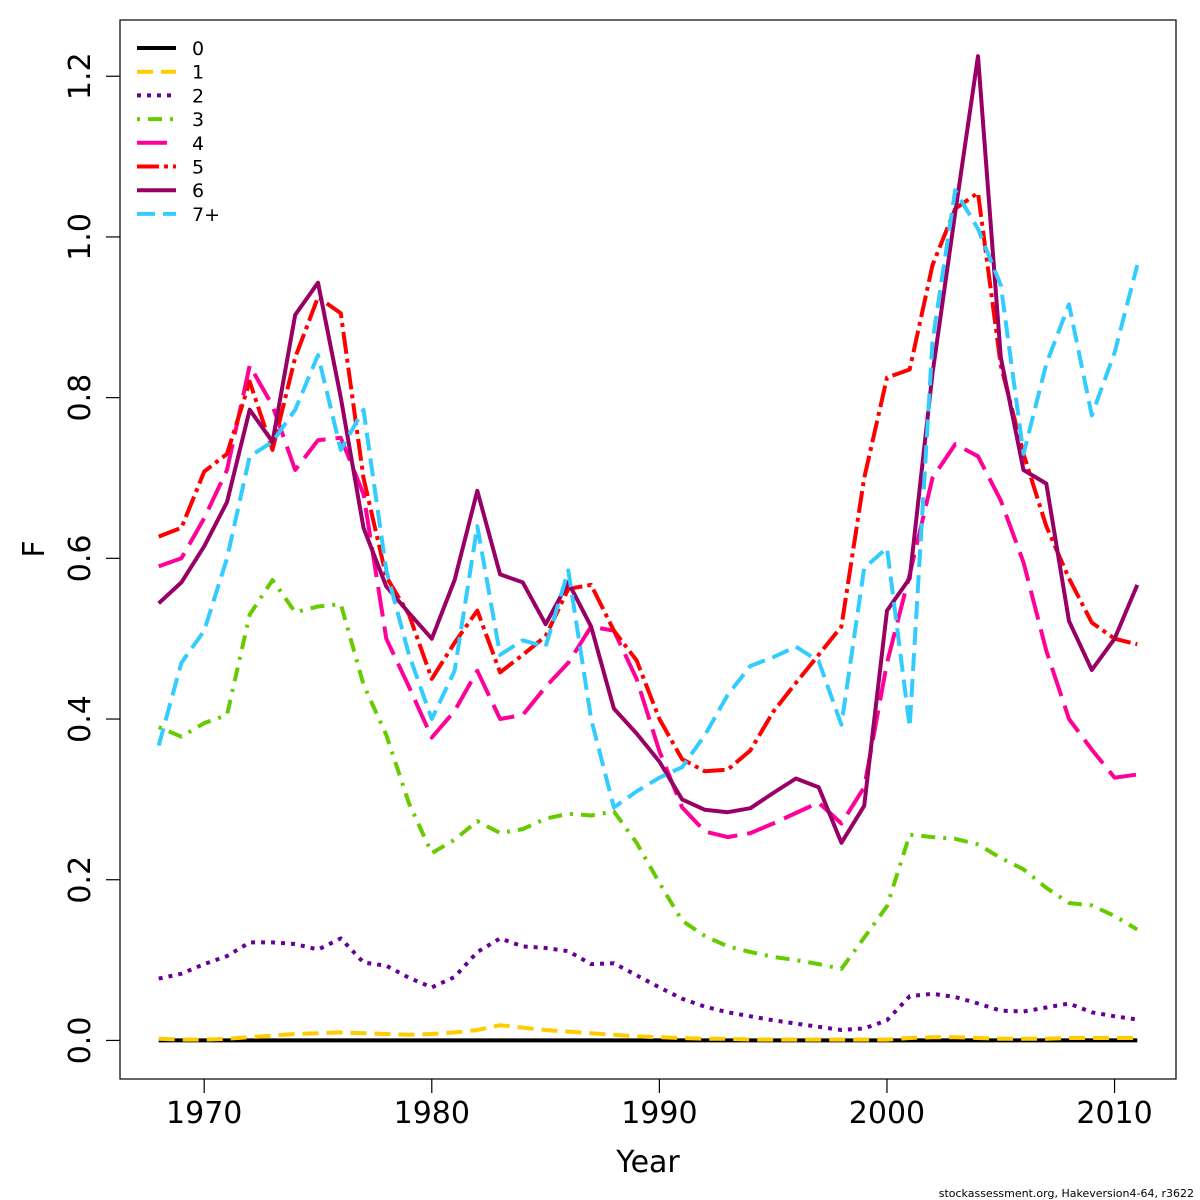 The image size is (1200, 1200). I want to click on legend-entry-label: 2, so click(198, 96).